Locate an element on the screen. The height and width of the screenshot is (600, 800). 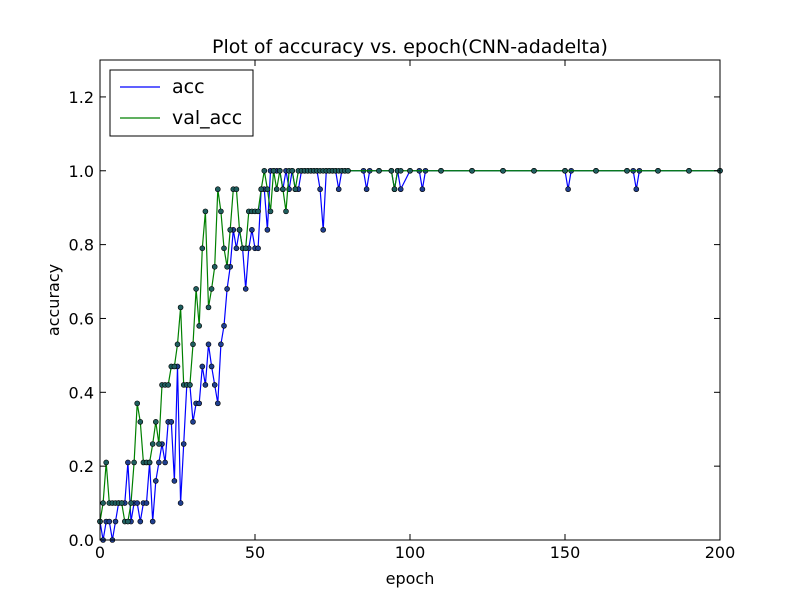
y-tick-label: 1.2 is located at coordinates (81, 97).